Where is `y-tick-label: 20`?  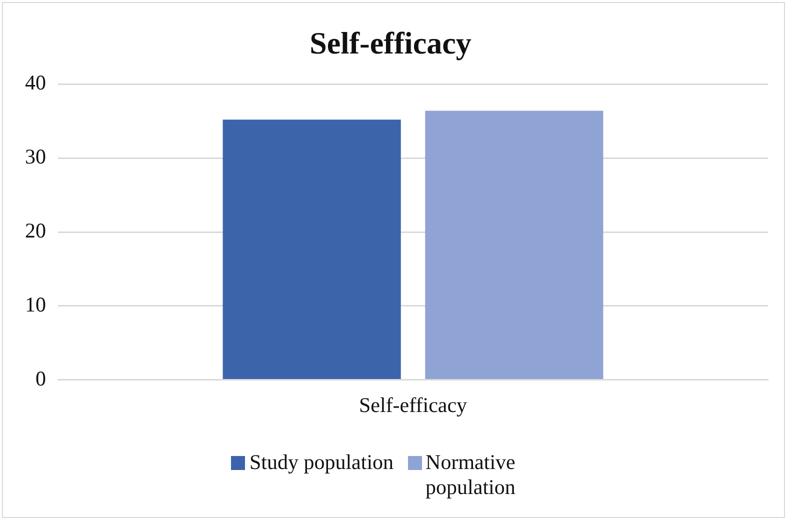 y-tick-label: 20 is located at coordinates (35, 230).